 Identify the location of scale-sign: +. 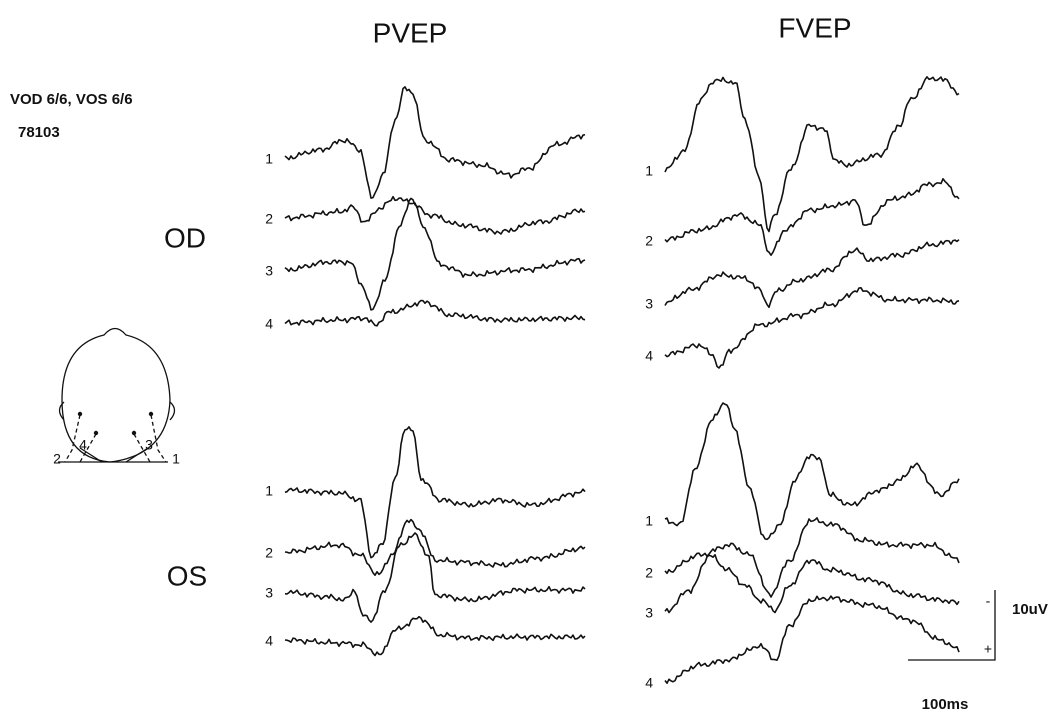
(988, 649).